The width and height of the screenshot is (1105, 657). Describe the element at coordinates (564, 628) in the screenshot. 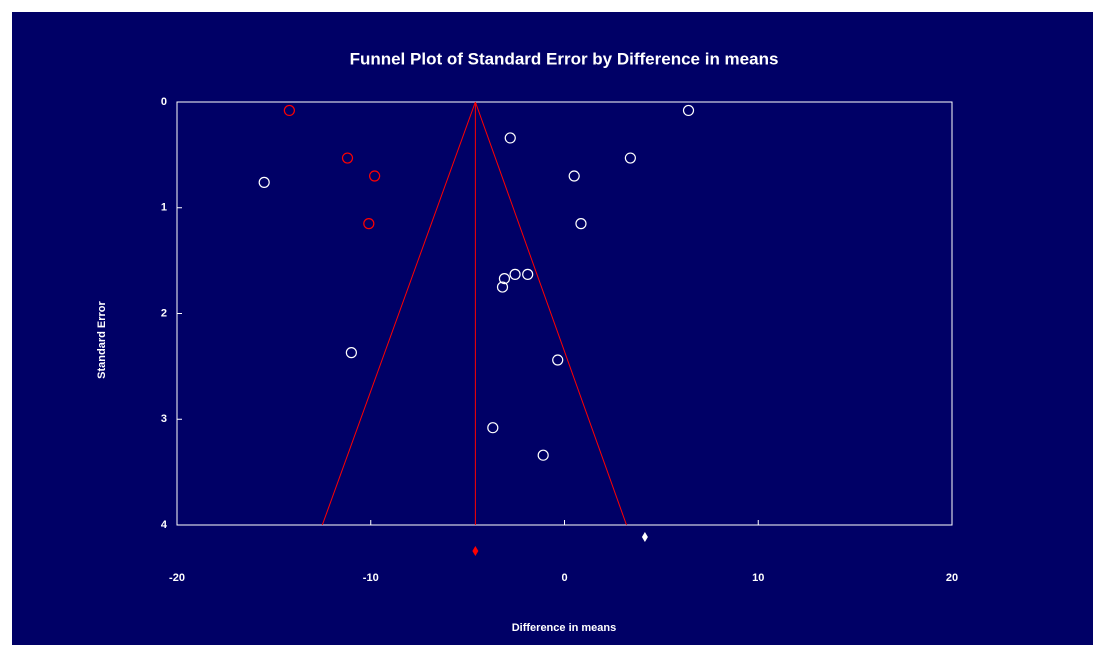

I see `x-axis-label: Difference in means` at that location.